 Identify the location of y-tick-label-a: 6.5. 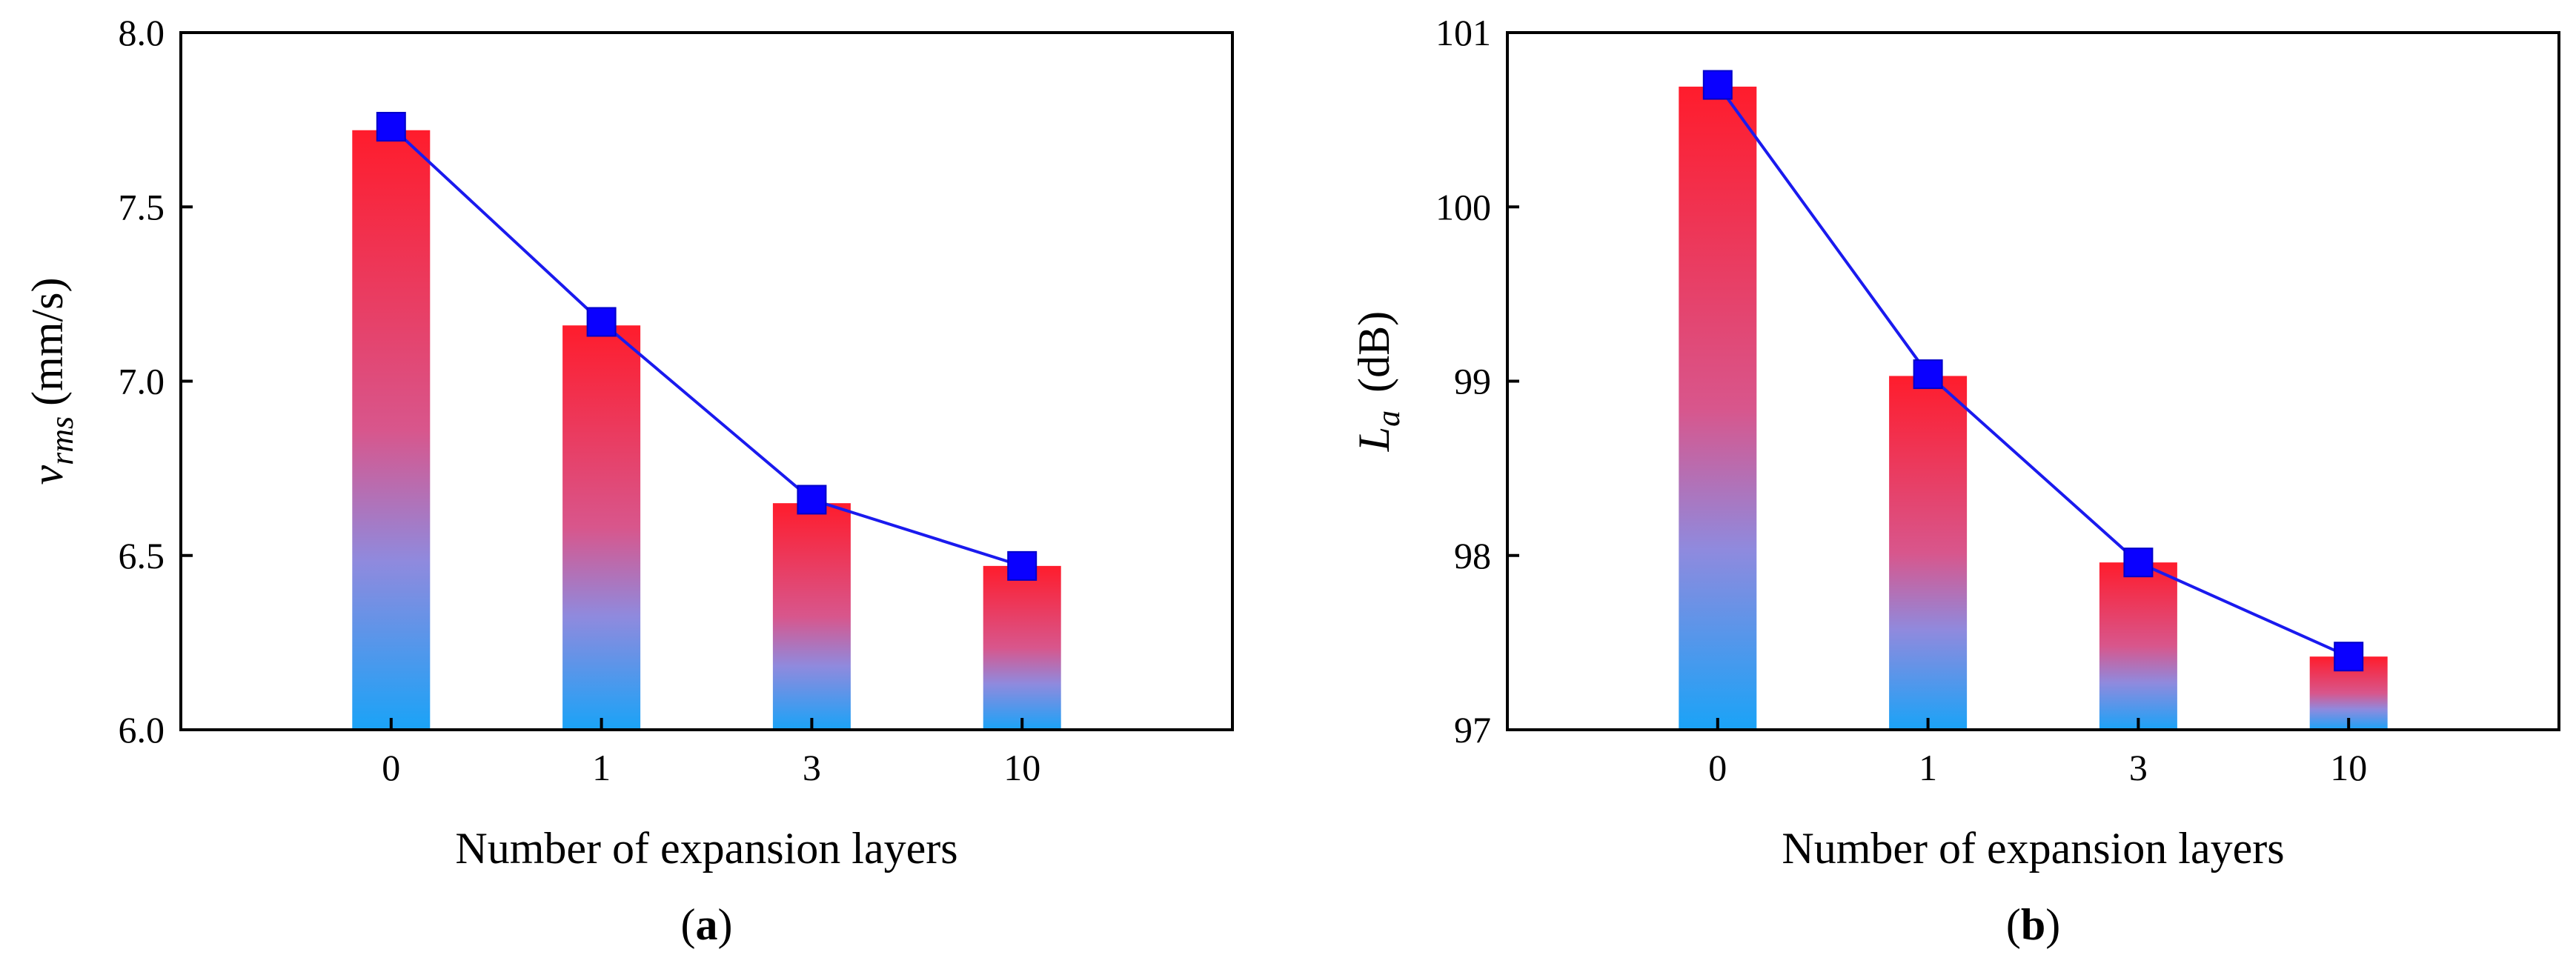
(142, 555).